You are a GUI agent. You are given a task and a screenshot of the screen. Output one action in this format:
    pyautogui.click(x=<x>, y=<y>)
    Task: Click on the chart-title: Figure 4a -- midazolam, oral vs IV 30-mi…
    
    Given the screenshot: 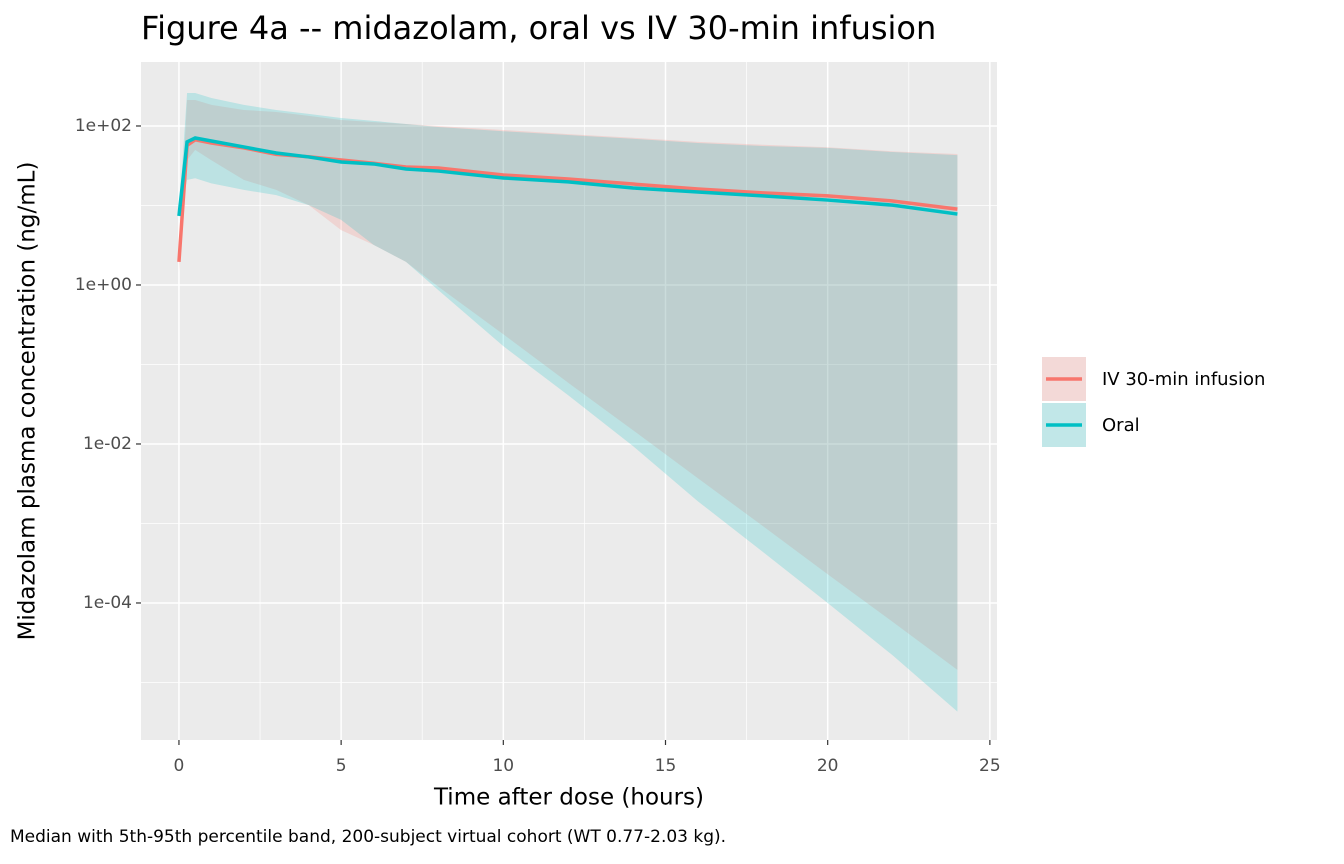 What is the action you would take?
    pyautogui.click(x=538, y=28)
    